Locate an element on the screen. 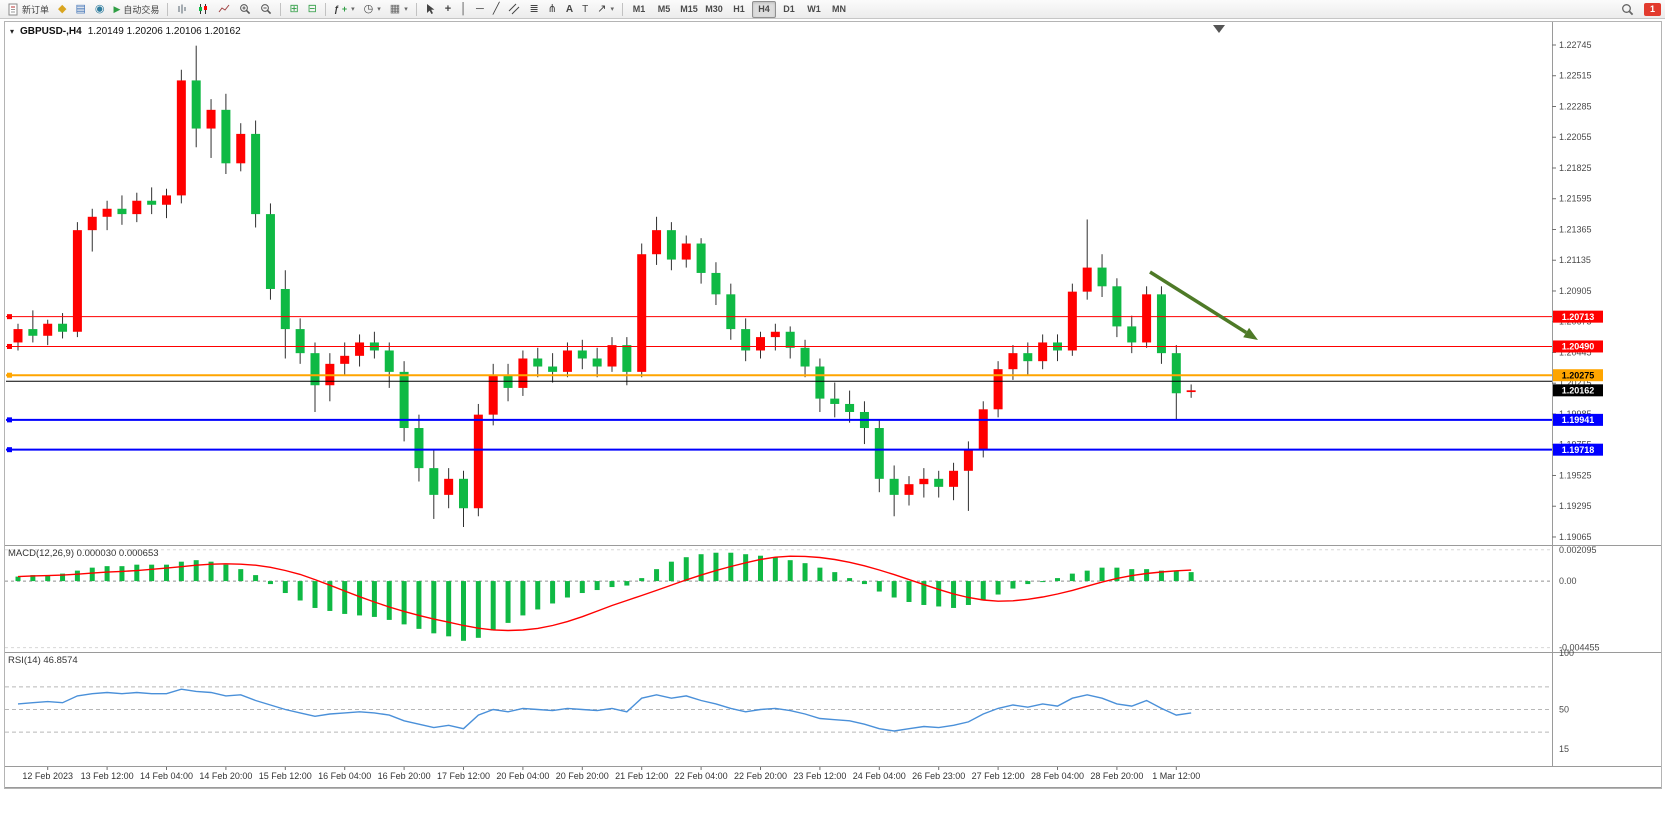 This screenshot has height=837, width=1665. rsi-axis-label: 50 is located at coordinates (1564, 710).